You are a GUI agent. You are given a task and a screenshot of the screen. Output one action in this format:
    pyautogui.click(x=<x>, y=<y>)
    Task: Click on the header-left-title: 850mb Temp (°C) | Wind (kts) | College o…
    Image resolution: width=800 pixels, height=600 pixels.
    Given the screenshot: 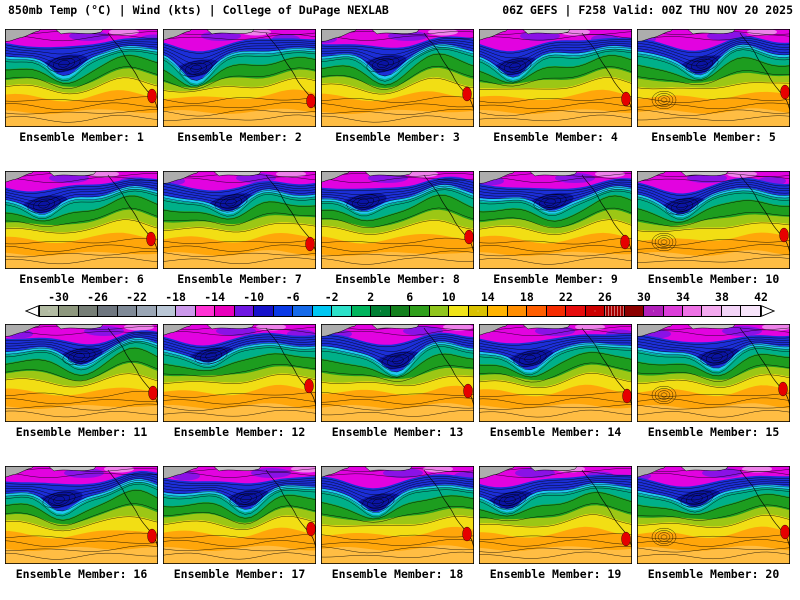 What is the action you would take?
    pyautogui.click(x=198, y=10)
    